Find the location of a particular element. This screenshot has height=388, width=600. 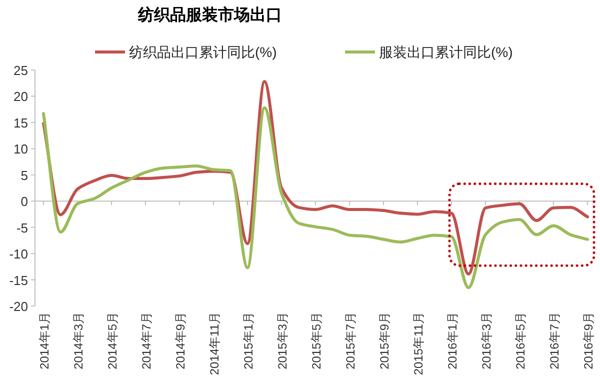

x-tick-label: 2016年1月 is located at coordinates (453, 341).